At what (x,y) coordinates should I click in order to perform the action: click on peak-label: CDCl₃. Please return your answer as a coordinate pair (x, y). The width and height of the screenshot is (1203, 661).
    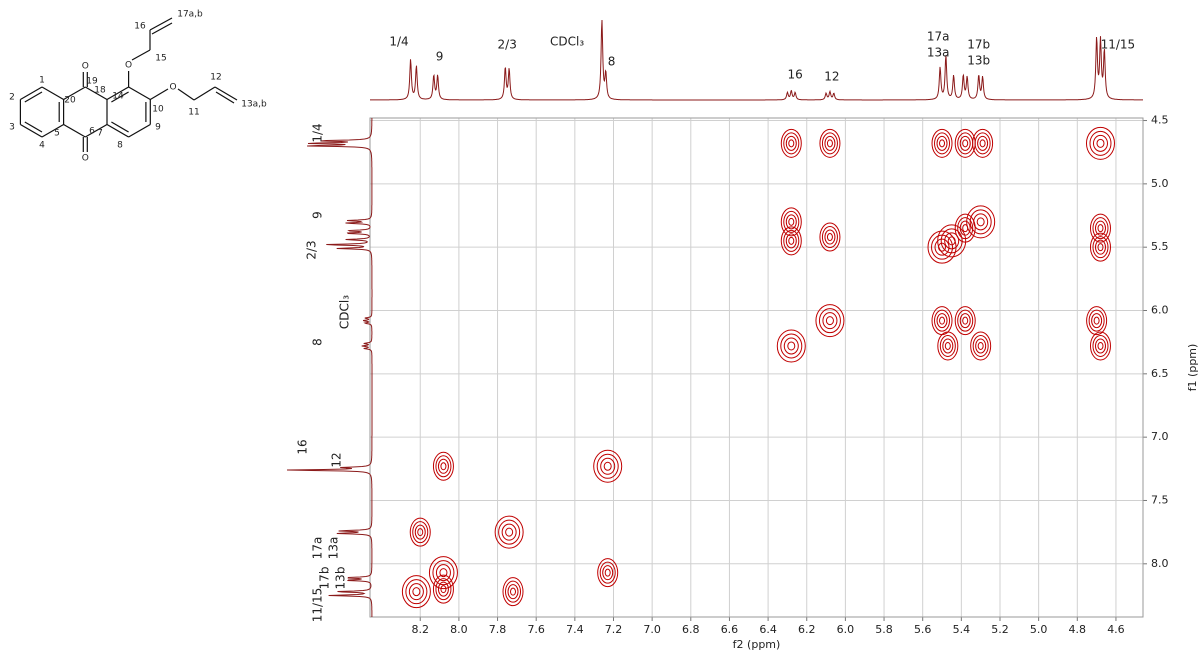
    Looking at the image, I should click on (567, 42).